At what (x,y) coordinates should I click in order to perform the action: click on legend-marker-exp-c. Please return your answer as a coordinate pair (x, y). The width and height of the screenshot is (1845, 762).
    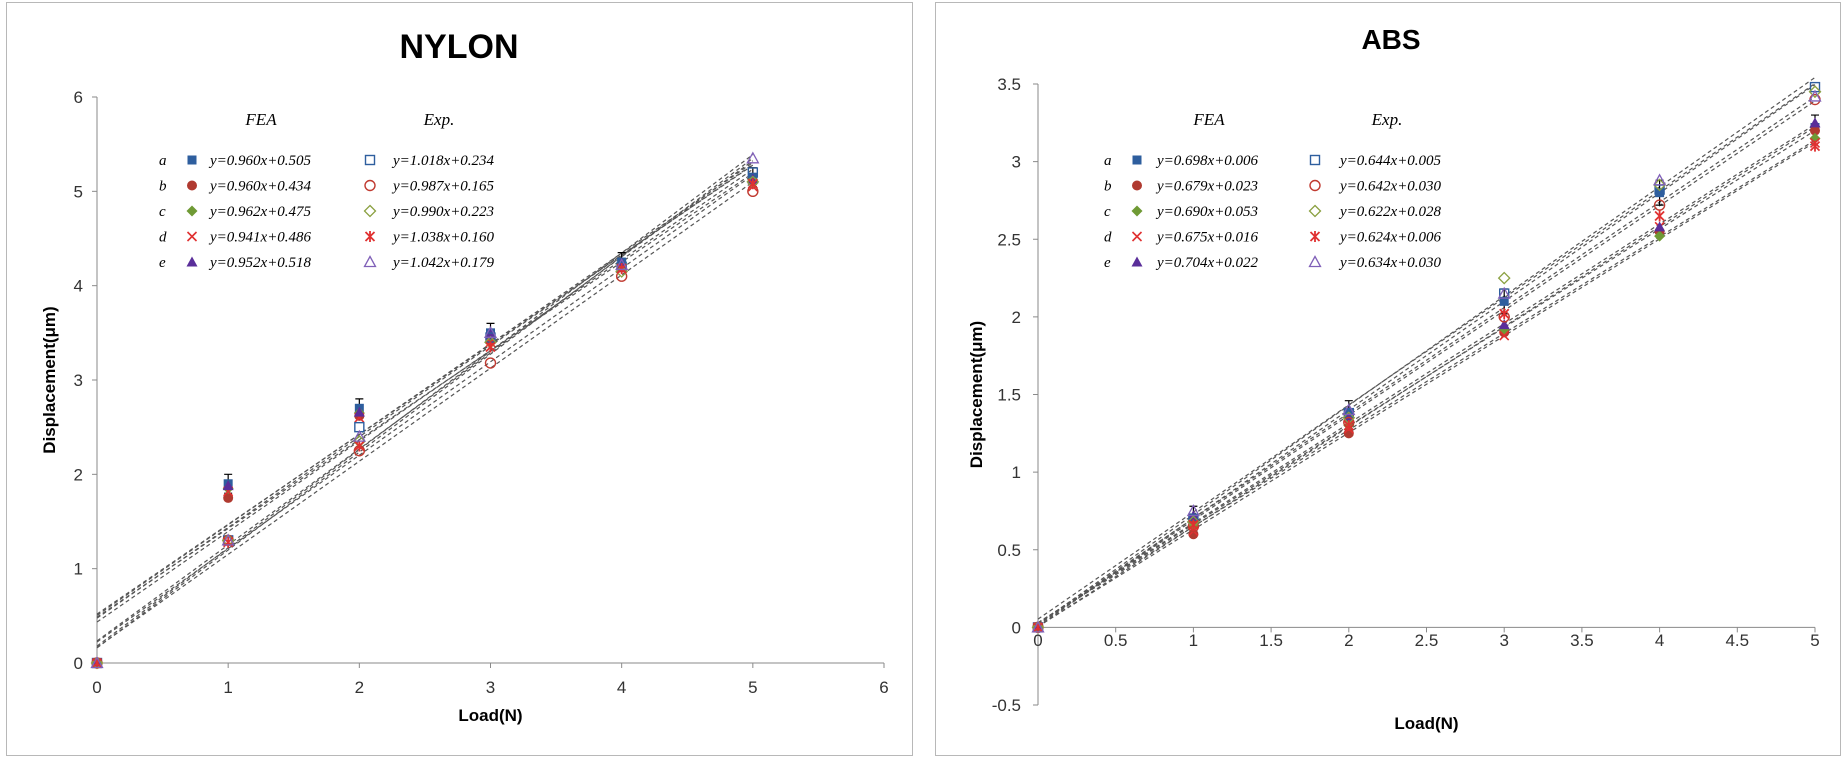
    Looking at the image, I should click on (1315, 211).